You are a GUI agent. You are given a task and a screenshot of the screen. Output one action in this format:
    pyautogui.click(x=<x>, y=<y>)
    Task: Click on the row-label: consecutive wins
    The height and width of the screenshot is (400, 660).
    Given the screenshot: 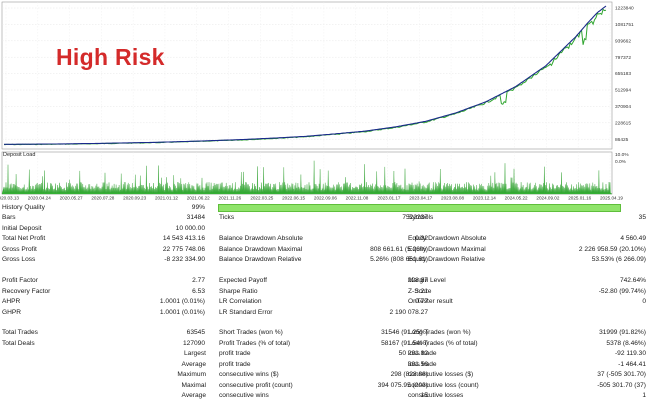 What is the action you would take?
    pyautogui.click(x=244, y=396)
    